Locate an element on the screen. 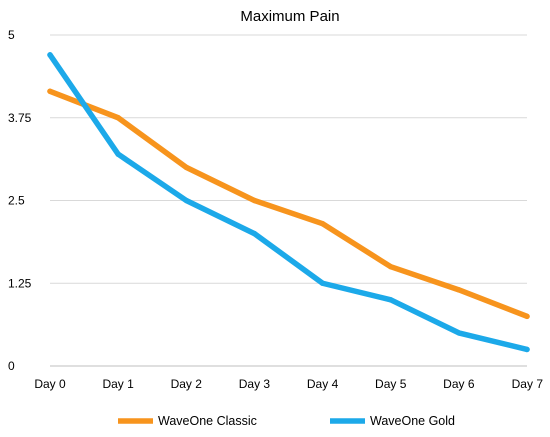 The width and height of the screenshot is (550, 437). legend-label: WaveOne Classic is located at coordinates (207, 421).